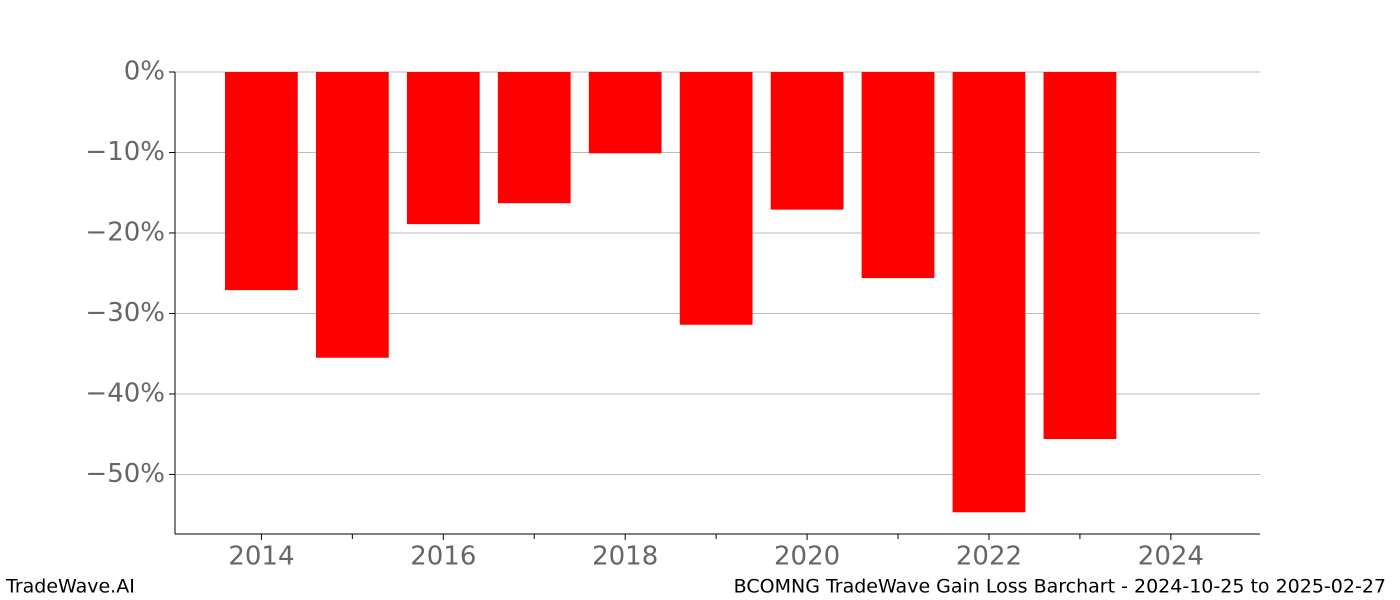 The height and width of the screenshot is (600, 1400). I want to click on y-tick-label: −50%, so click(125, 474).